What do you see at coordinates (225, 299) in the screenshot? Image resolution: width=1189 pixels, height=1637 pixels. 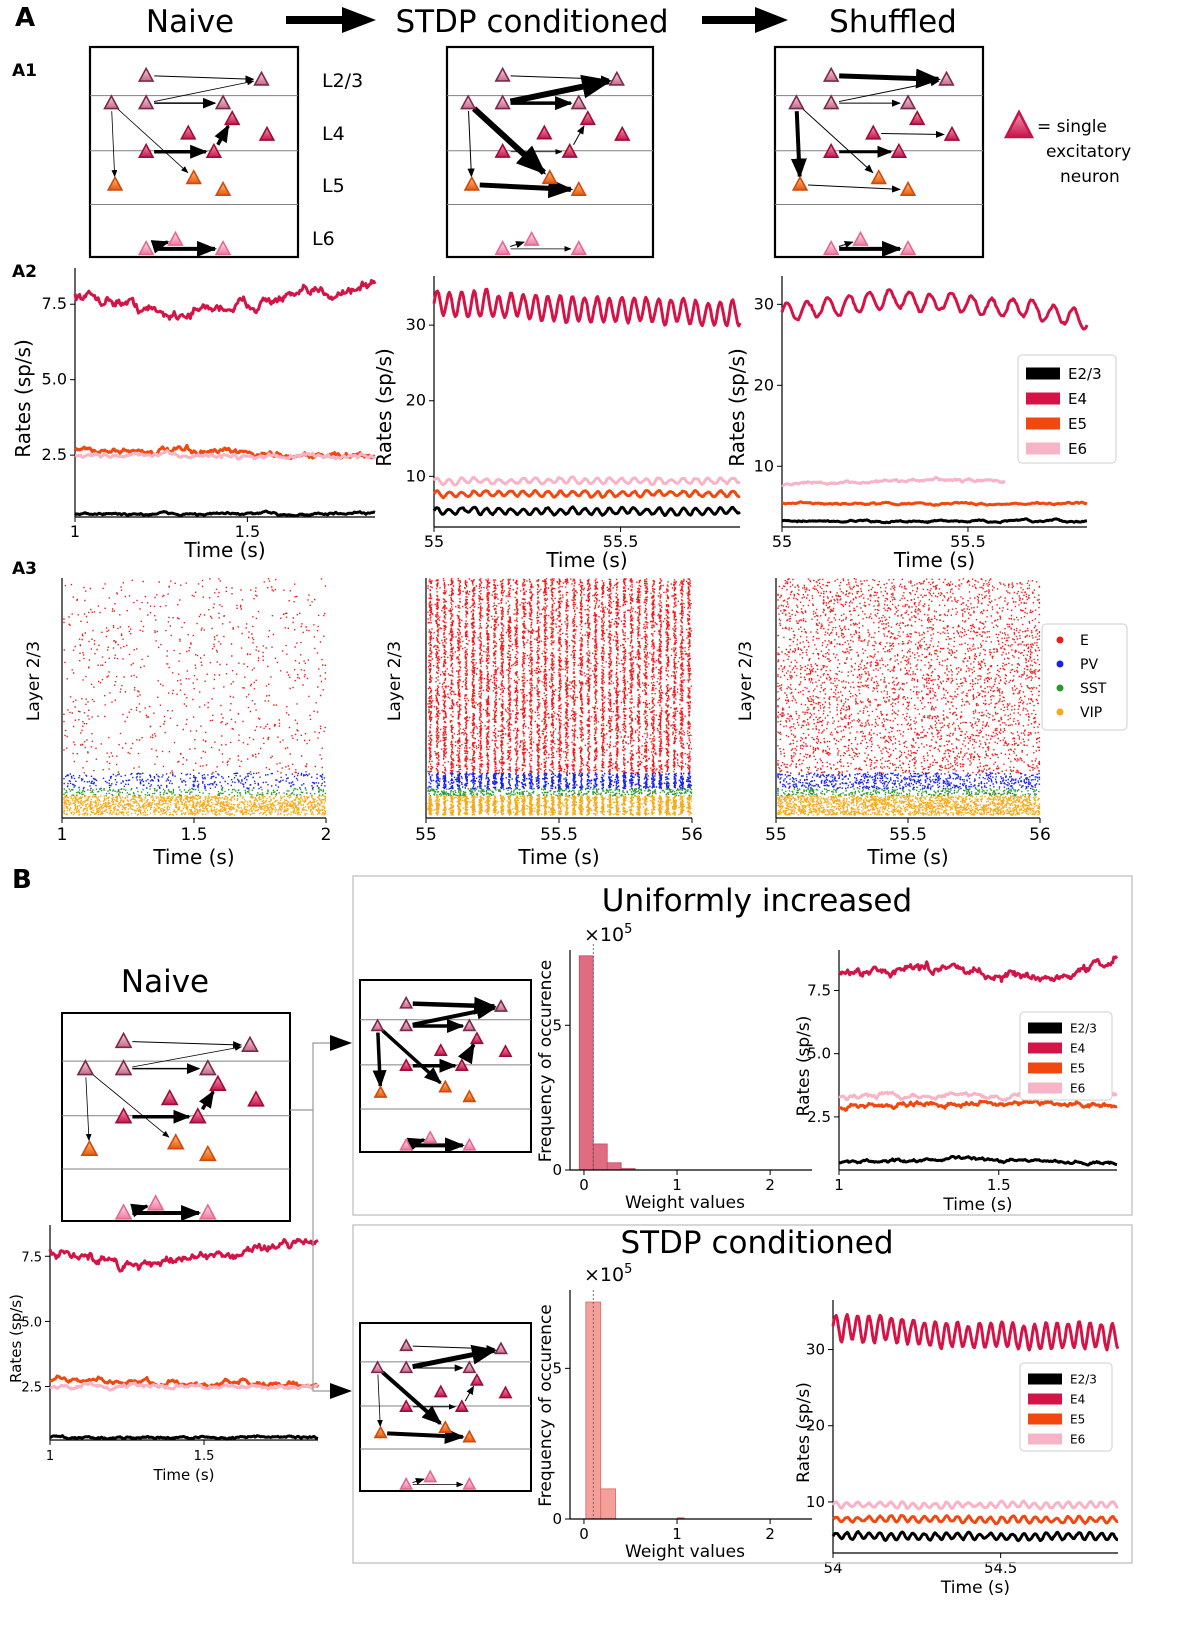 I see `A2-naive-series-E4` at bounding box center [225, 299].